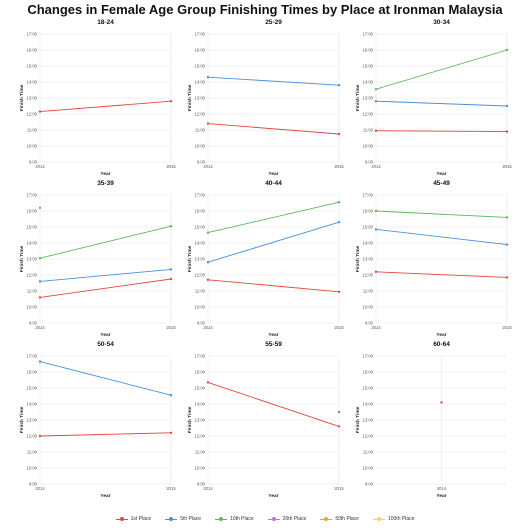 The height and width of the screenshot is (530, 530). Describe the element at coordinates (273, 344) in the screenshot. I see `panel-title-55-59: 55-59` at that location.